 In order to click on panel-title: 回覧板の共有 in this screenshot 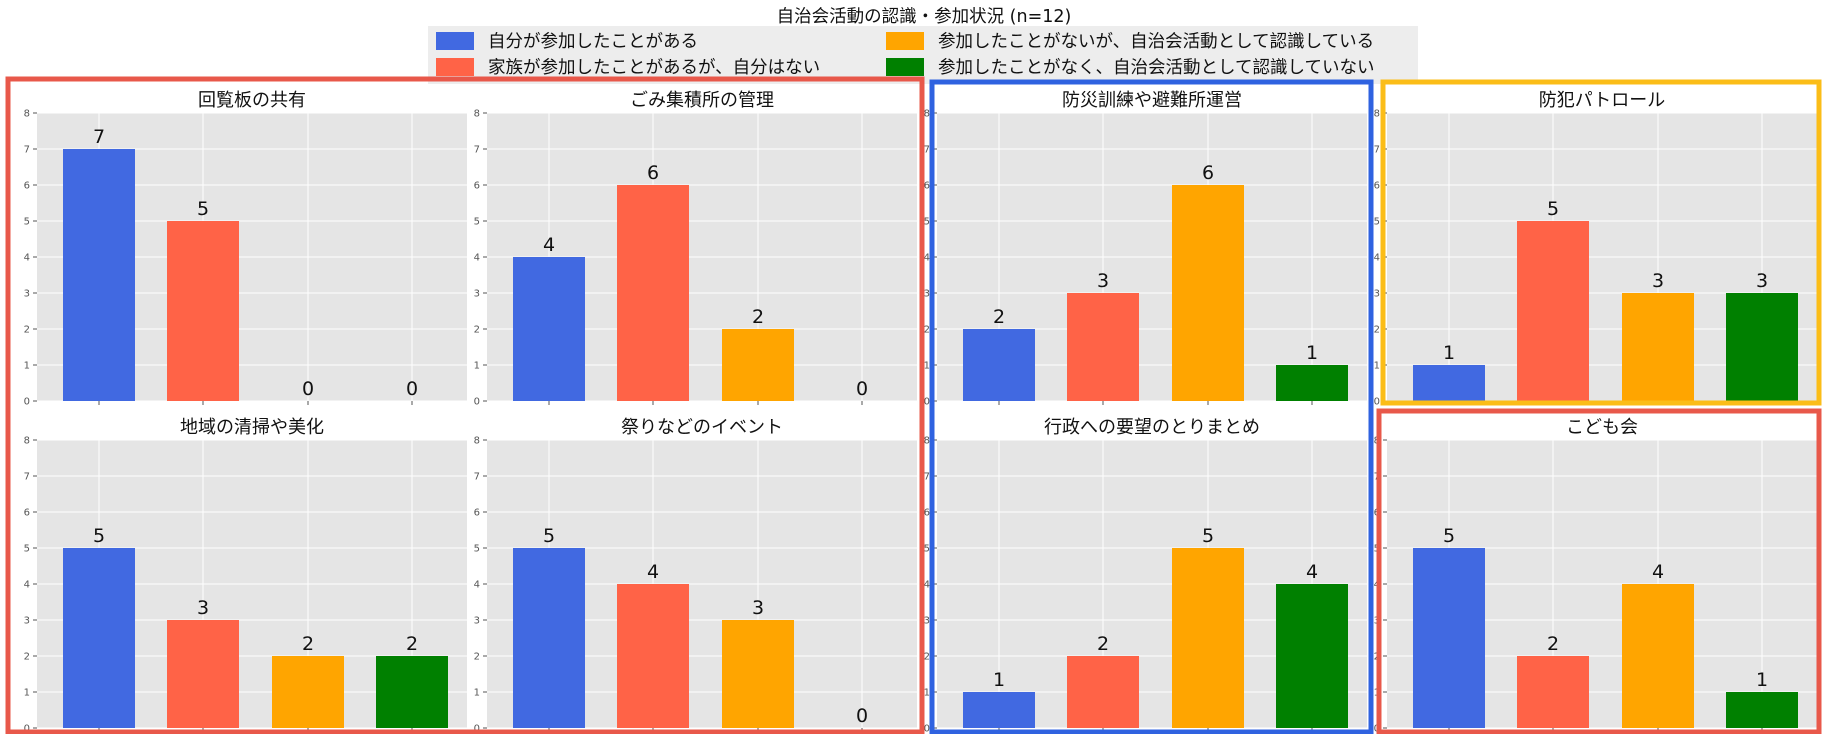, I will do `click(252, 100)`.